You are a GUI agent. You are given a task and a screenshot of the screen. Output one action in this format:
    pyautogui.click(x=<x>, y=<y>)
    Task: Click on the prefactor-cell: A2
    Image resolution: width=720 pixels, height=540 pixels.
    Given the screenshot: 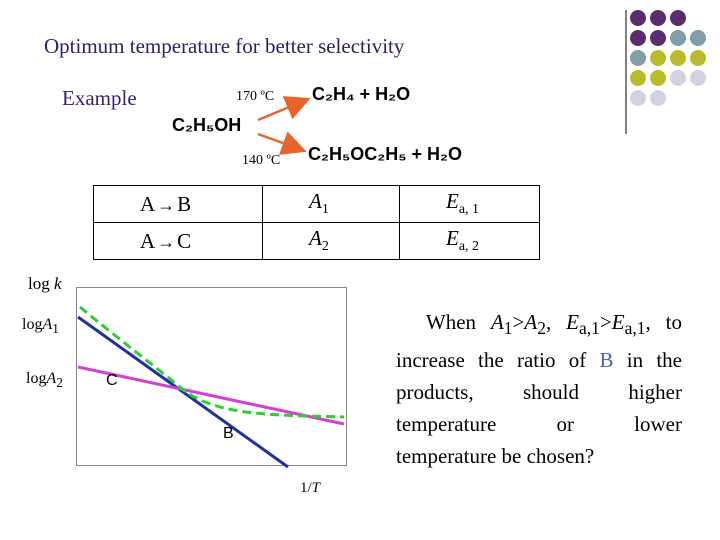 What is the action you would take?
    pyautogui.click(x=331, y=241)
    